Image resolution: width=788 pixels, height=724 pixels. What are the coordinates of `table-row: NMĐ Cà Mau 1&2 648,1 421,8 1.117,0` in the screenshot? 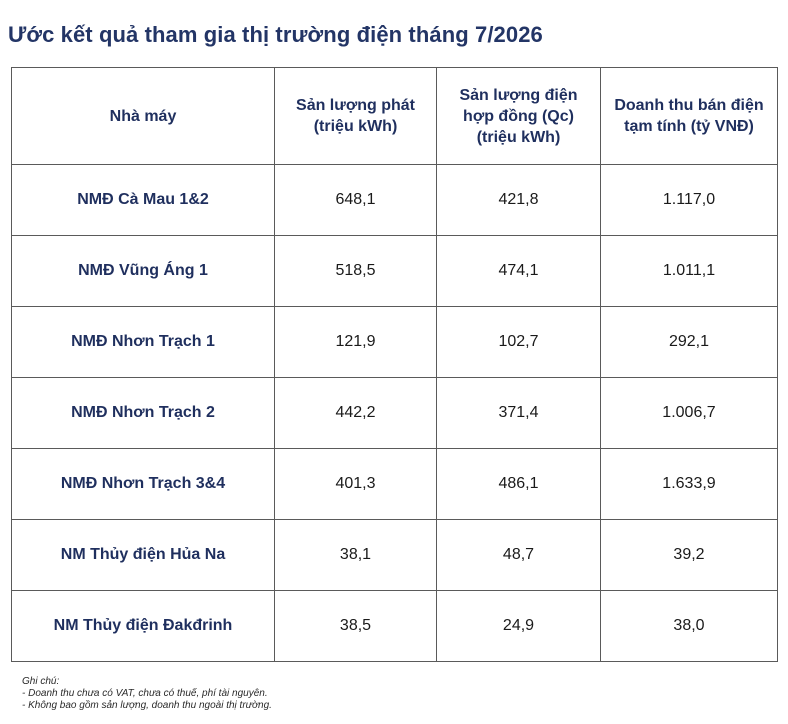 It's located at (394, 200).